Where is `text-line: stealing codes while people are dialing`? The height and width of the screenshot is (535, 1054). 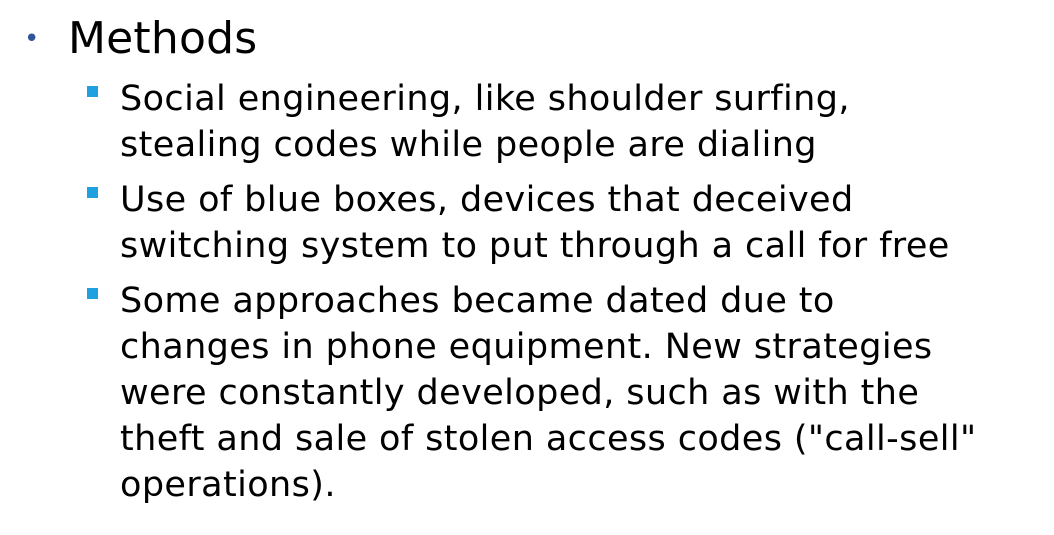
text-line: stealing codes while people are dialing is located at coordinates (468, 145).